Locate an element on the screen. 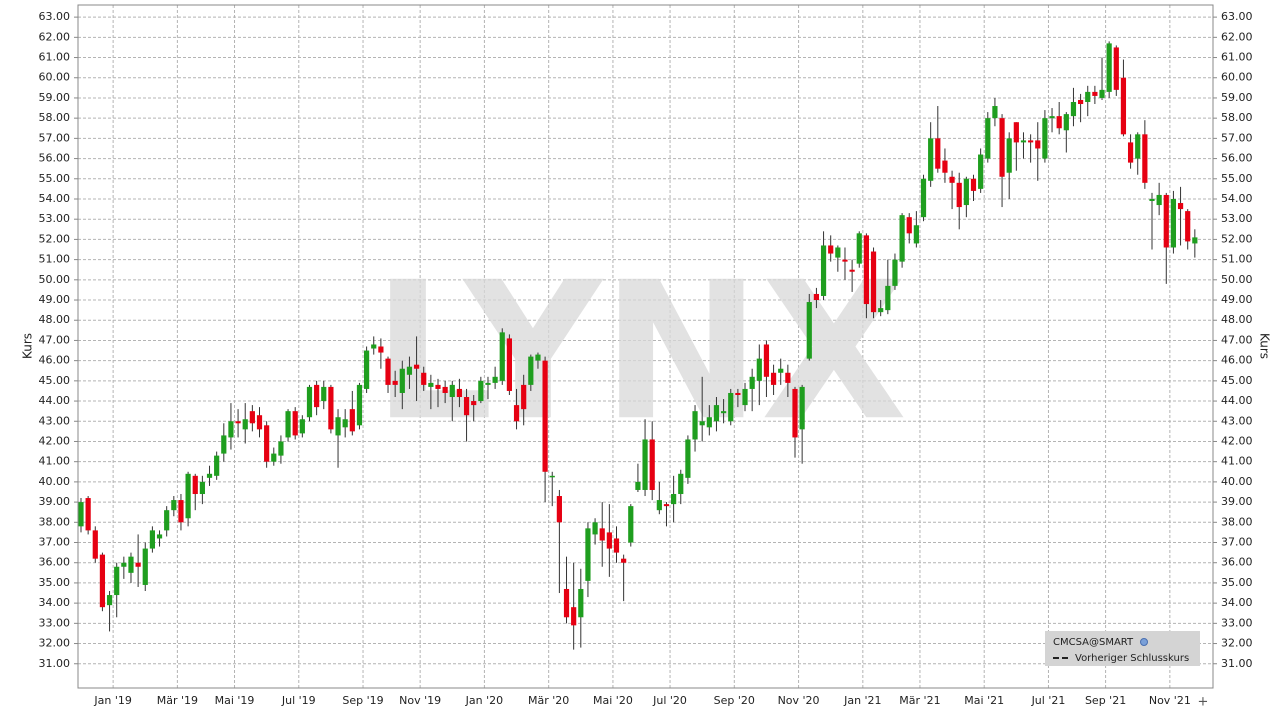  y2-tick-label: 61.00 is located at coordinates (1237, 57).